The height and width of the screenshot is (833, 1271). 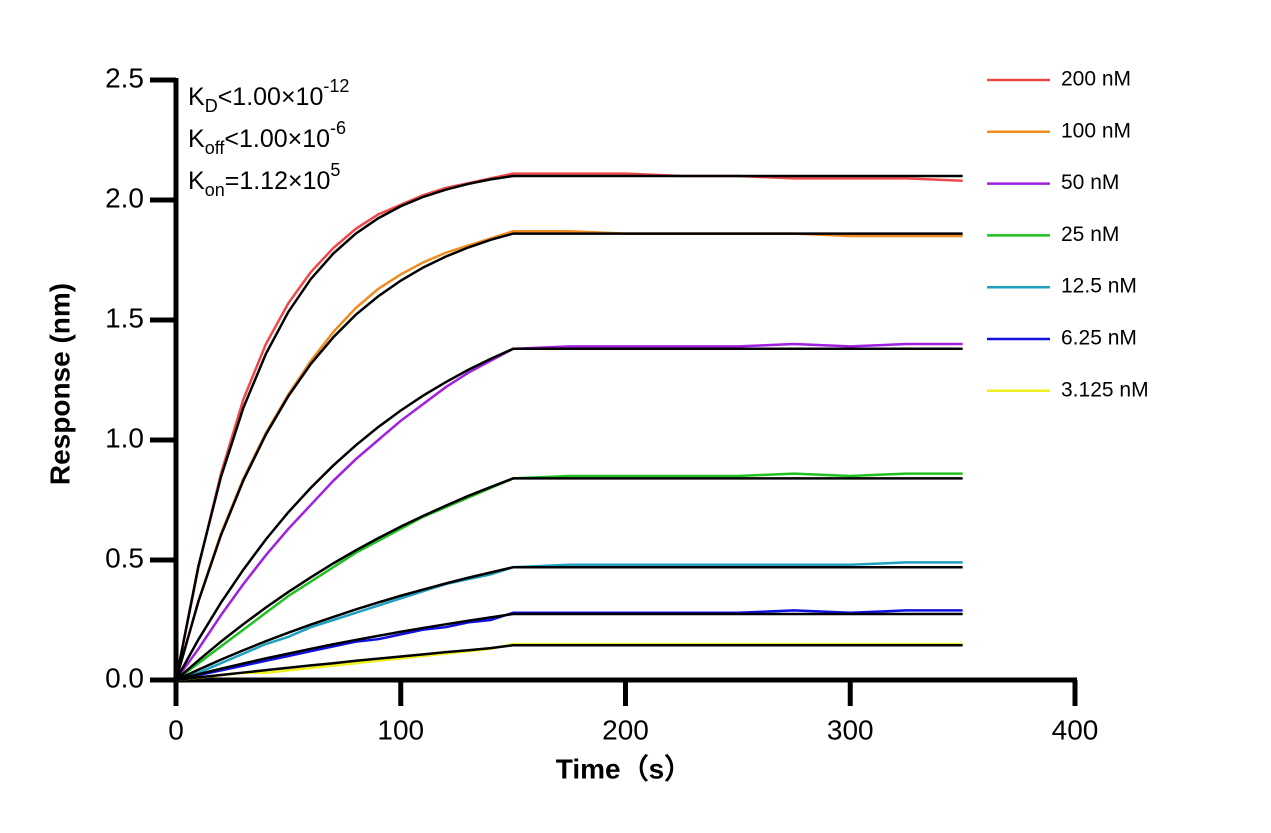 I want to click on legend-label: 6.25 nM, so click(x=1099, y=338).